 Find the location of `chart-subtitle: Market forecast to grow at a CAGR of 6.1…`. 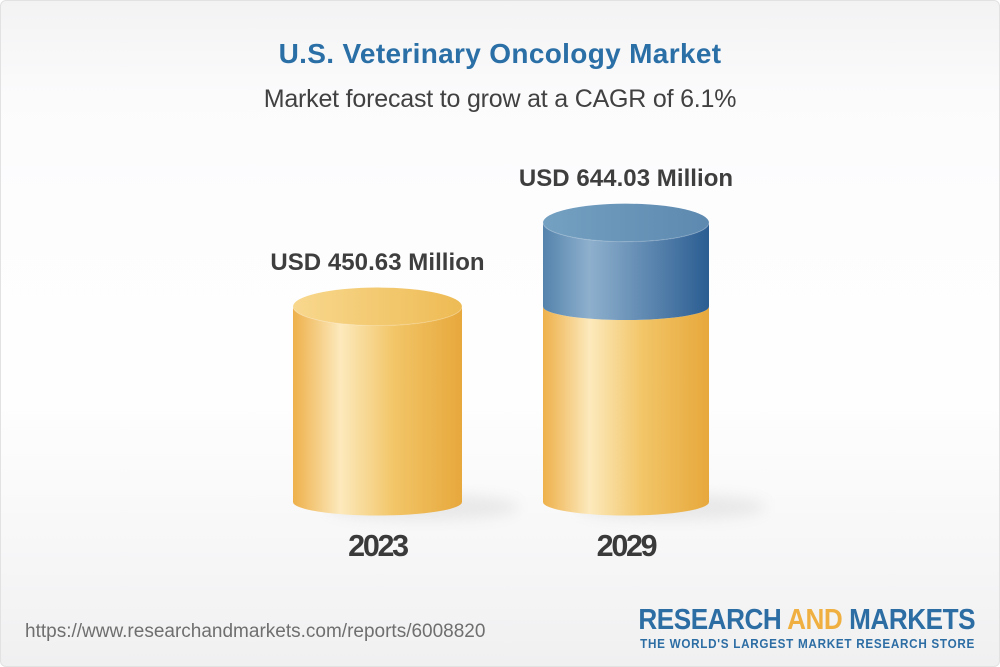

chart-subtitle: Market forecast to grow at a CAGR of 6.1… is located at coordinates (500, 99).